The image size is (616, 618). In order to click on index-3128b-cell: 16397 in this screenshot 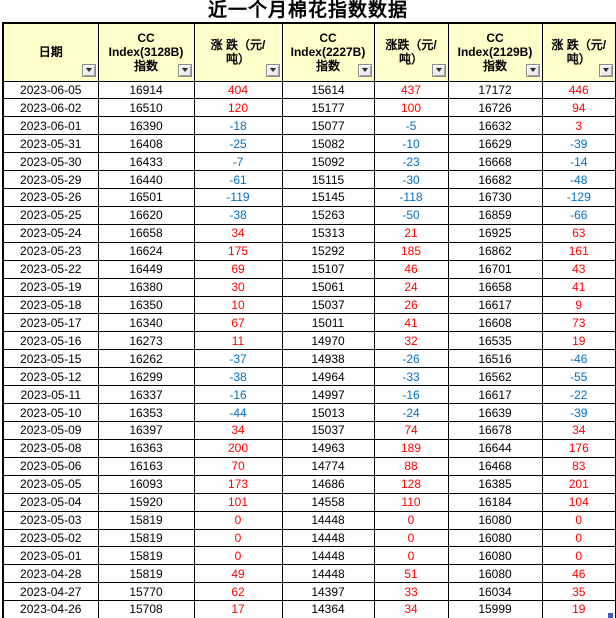, I will do `click(146, 430)`.